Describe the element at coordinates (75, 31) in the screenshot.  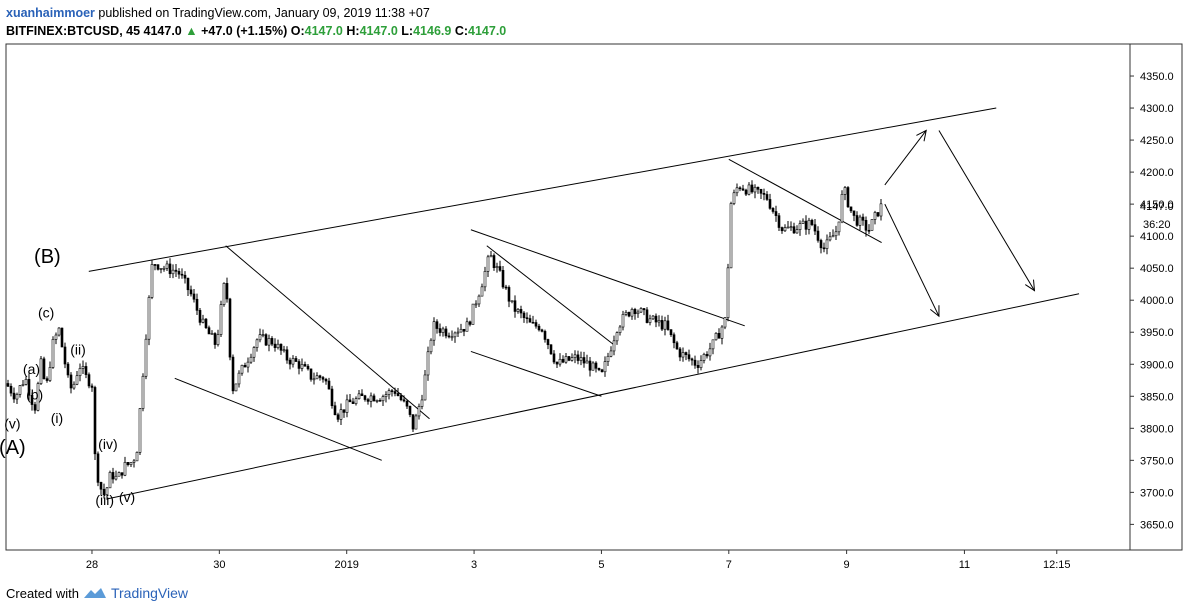
I see `symbol-label: BITFINEX:BTCUSD, 45` at that location.